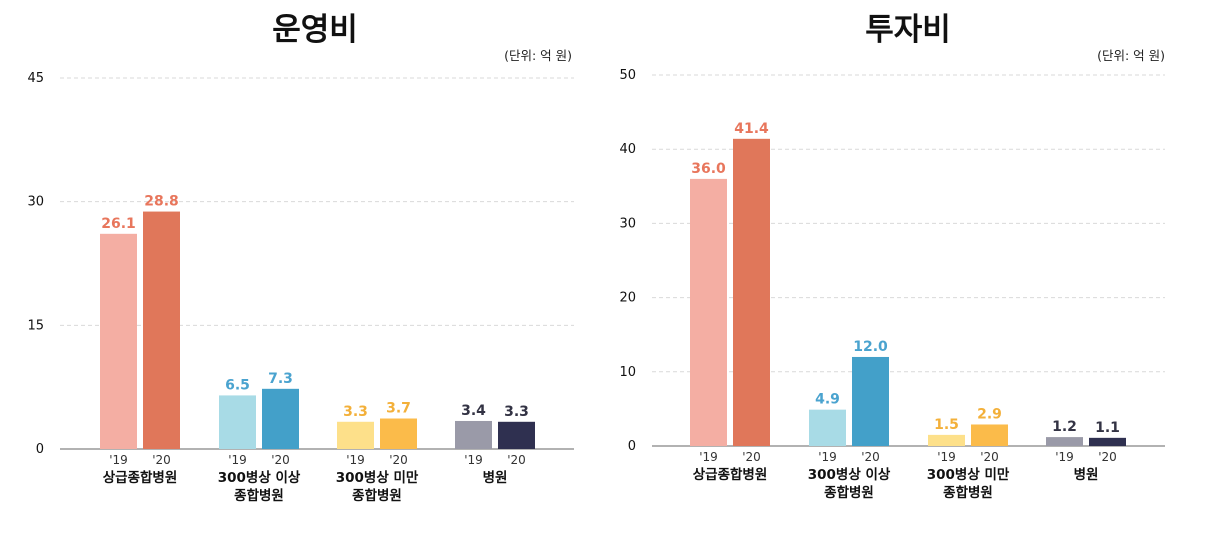 The height and width of the screenshot is (533, 1213). I want to click on data-label: 4.9, so click(827, 400).